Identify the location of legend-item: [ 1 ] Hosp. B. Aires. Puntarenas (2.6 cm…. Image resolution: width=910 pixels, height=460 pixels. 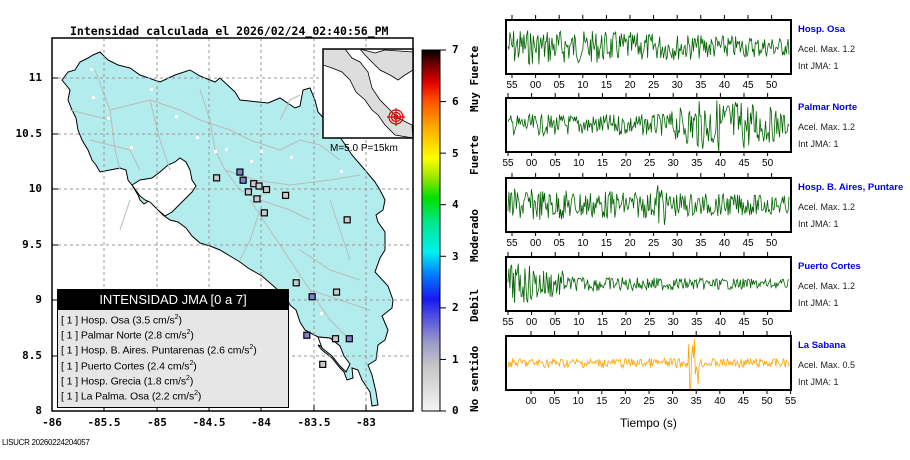
(173, 348).